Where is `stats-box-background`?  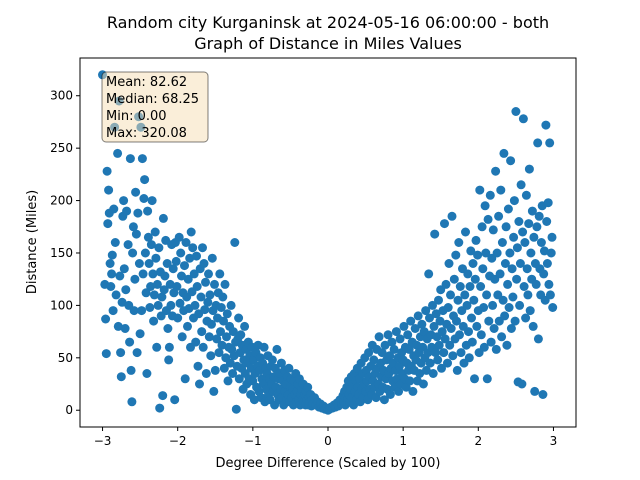 stats-box-background is located at coordinates (155, 107).